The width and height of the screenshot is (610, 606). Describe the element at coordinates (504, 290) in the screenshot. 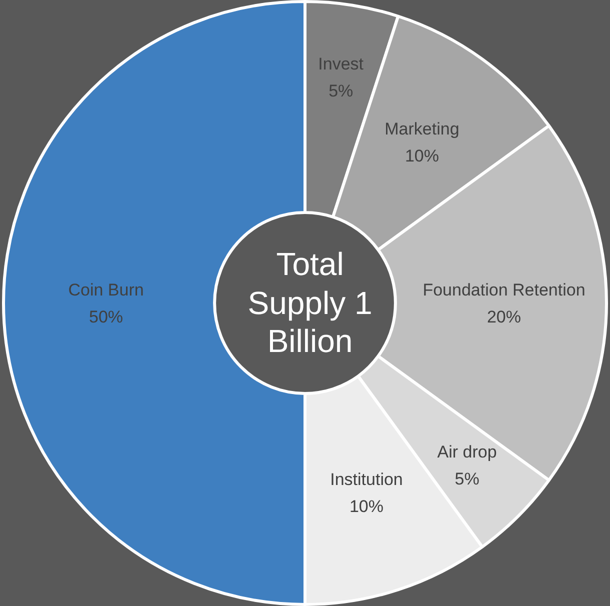

I see `slice-label: Foundation Retention` at that location.